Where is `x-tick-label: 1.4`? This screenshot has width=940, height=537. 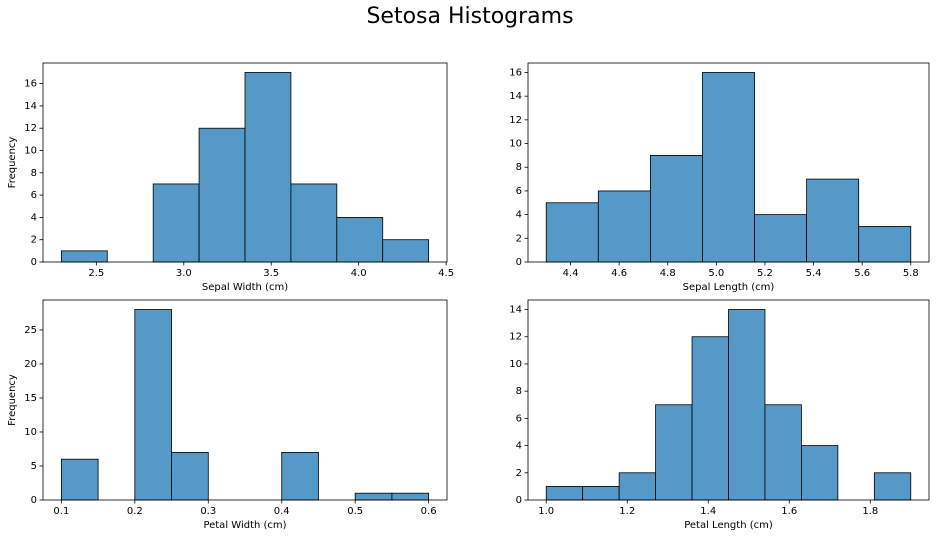
x-tick-label: 1.4 is located at coordinates (708, 511).